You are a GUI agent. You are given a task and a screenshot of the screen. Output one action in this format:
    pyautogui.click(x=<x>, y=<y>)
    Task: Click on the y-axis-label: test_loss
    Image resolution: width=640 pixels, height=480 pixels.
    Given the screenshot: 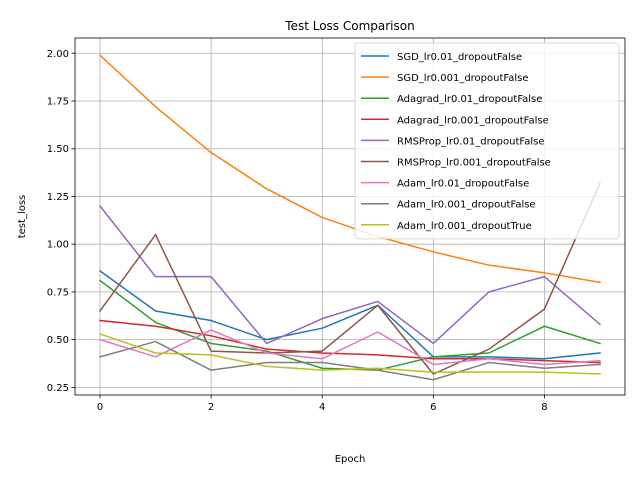 What is the action you would take?
    pyautogui.click(x=22, y=217)
    